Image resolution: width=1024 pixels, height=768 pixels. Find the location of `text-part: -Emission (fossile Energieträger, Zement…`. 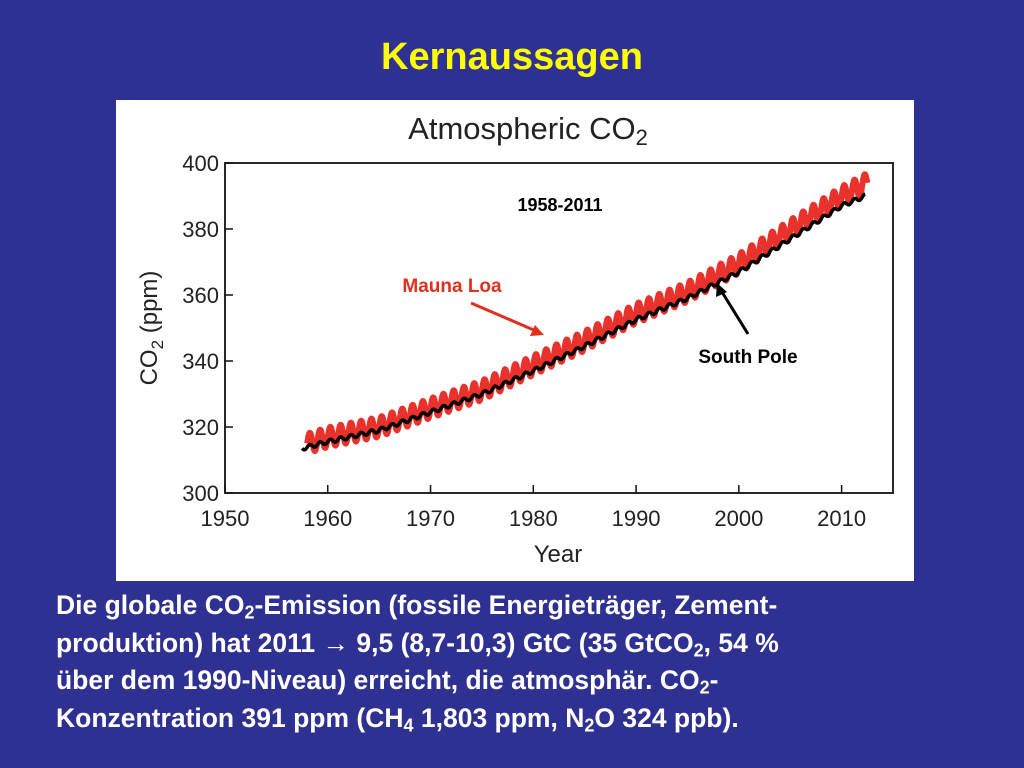

text-part: -Emission (fossile Energieträger, Zement… is located at coordinates (516, 605).